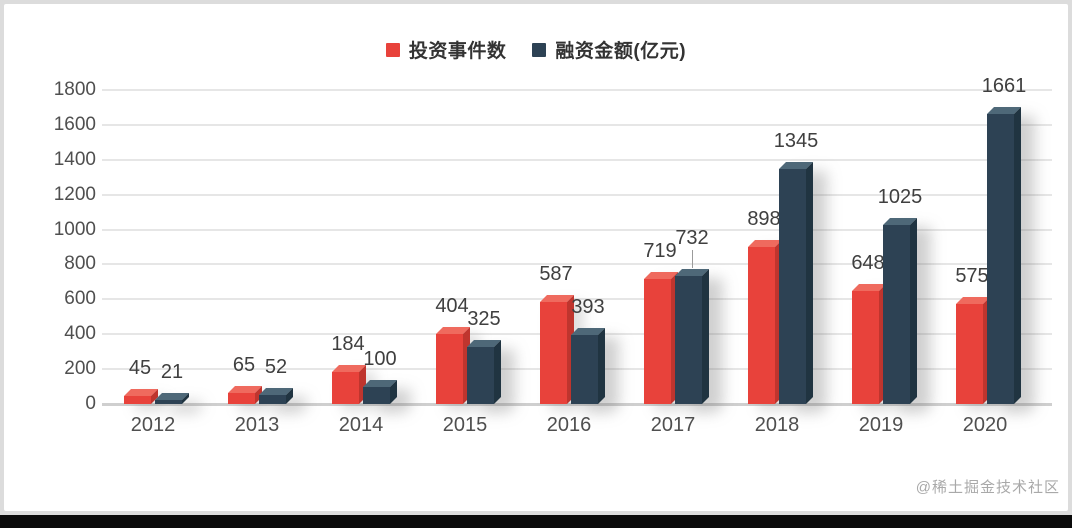  I want to click on value-label-events-2014: 184, so click(348, 343).